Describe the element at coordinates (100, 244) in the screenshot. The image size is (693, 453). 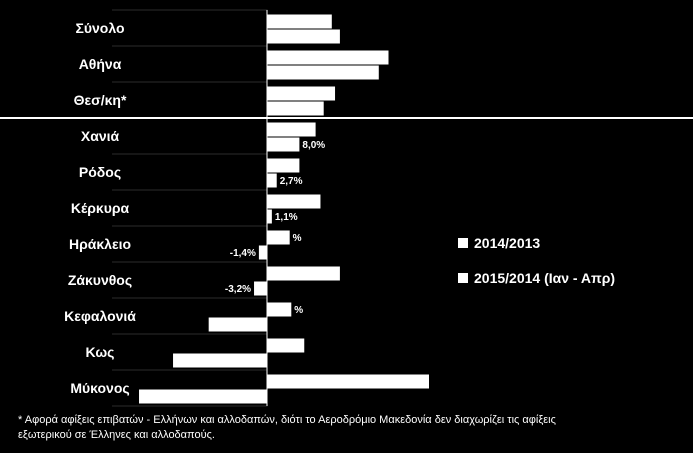
I see `category-label: Ηράκλειο` at that location.